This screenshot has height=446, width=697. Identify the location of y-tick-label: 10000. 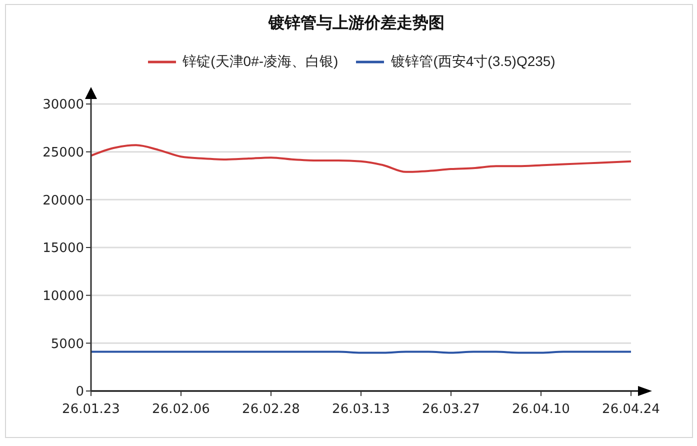
(63, 296).